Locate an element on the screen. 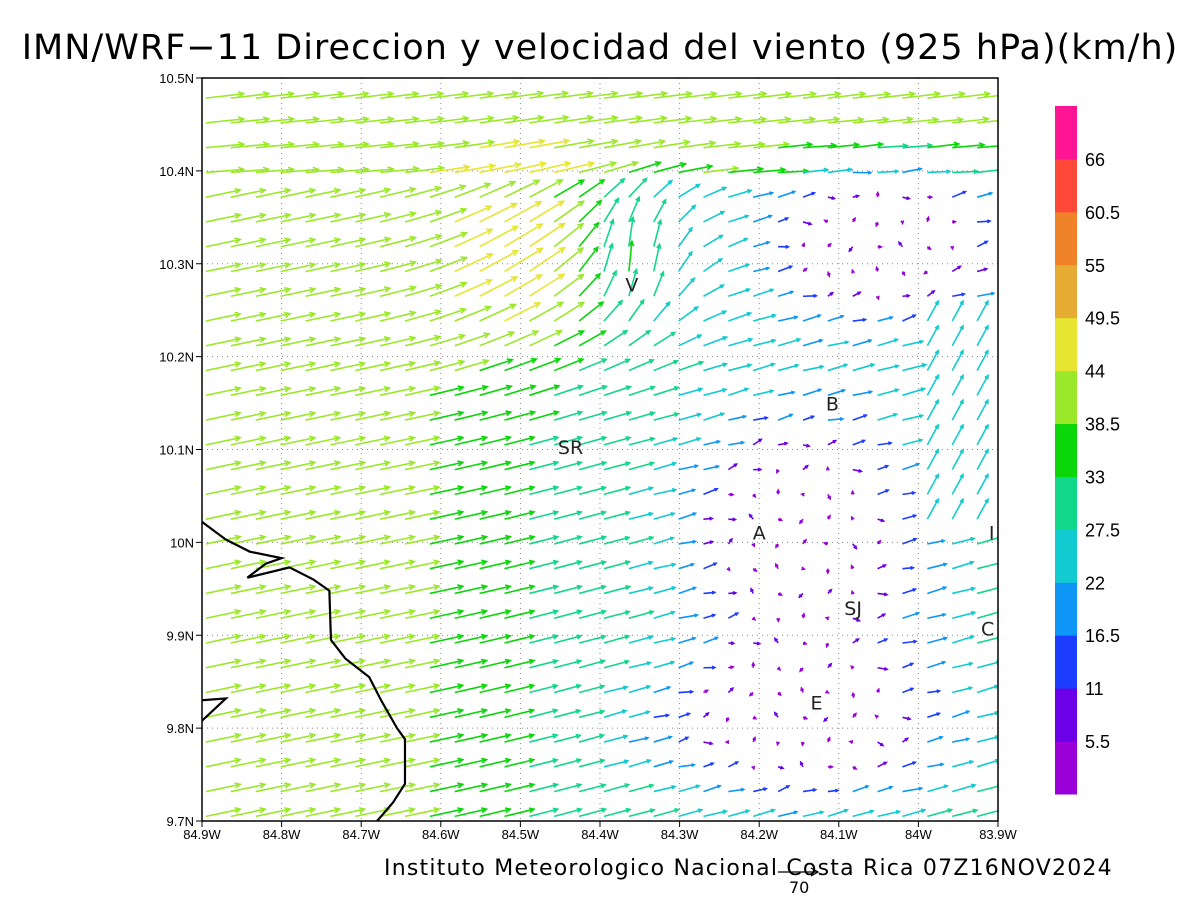 The width and height of the screenshot is (1200, 900). colorbar-label: 5.5 is located at coordinates (1097, 742).